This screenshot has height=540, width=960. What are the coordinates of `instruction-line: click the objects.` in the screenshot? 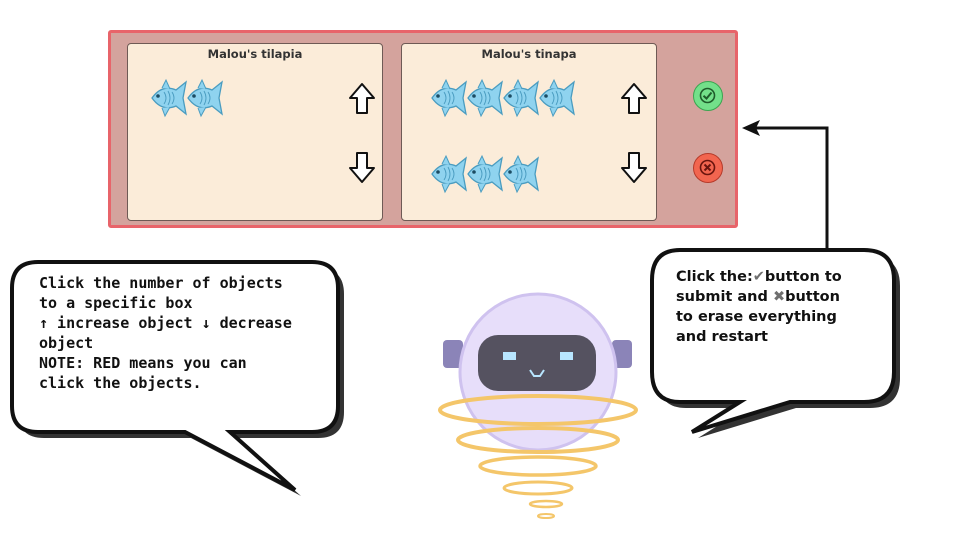 It's located at (120, 383).